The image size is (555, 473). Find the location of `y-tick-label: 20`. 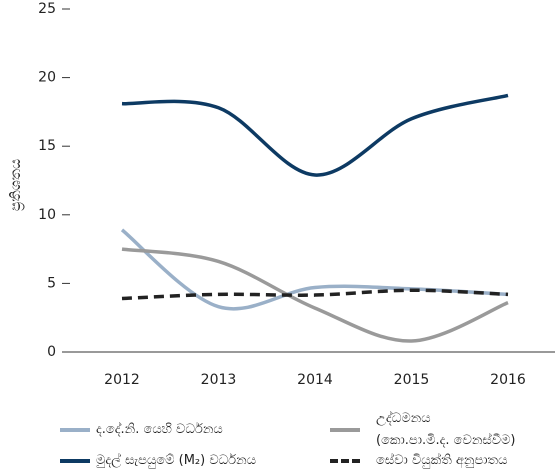

y-tick-label: 20 is located at coordinates (47, 78).